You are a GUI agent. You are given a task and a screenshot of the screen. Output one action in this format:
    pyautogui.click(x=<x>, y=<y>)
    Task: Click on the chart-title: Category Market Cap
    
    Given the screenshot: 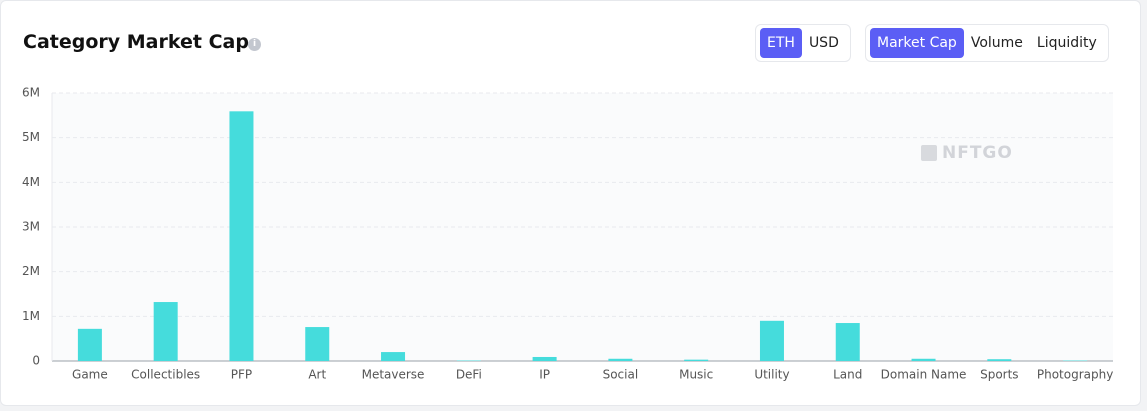 What is the action you would take?
    pyautogui.click(x=136, y=42)
    